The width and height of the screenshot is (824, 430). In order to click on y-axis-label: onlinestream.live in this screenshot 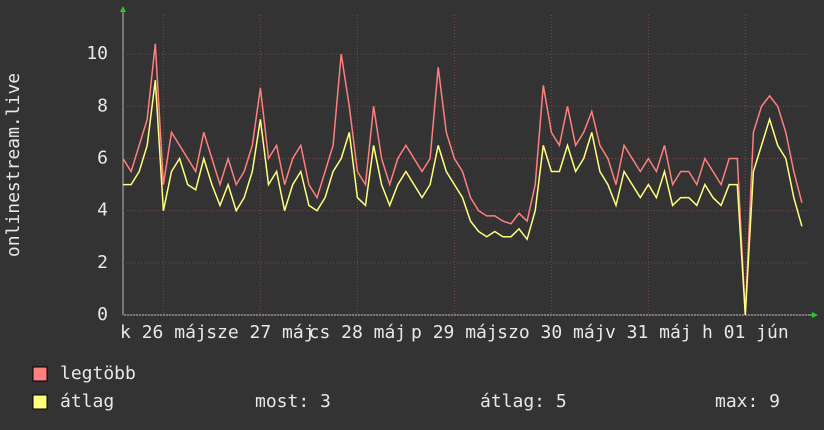, I will do `click(13, 165)`.